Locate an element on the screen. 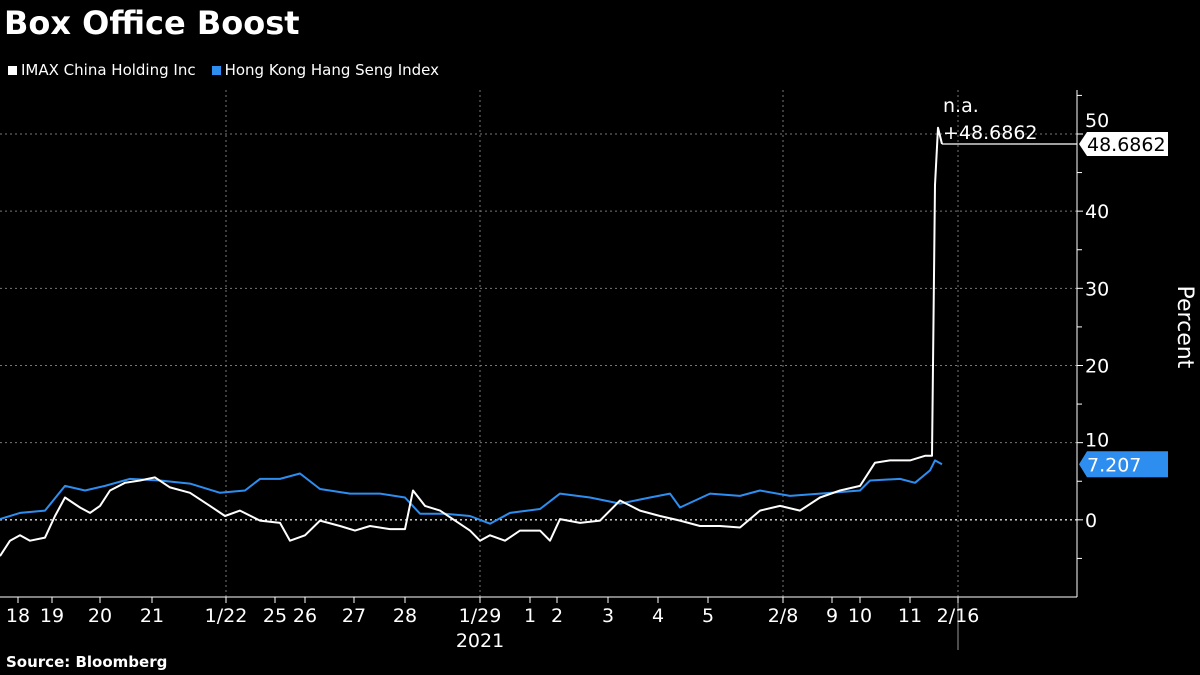 Image resolution: width=1200 pixels, height=675 pixels. imax-last-value-tag is located at coordinates (1123, 144).